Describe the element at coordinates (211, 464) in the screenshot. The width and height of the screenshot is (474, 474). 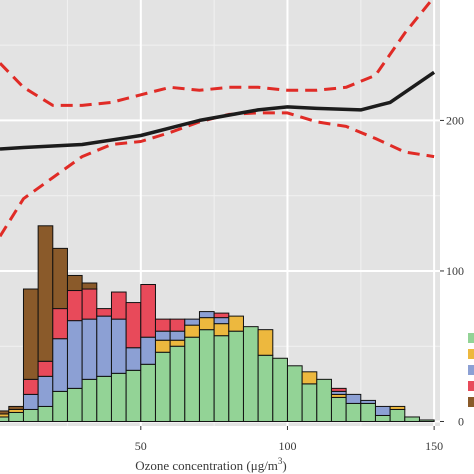
I see `x-axis-label: Ozone concentration (μg/m3)` at that location.